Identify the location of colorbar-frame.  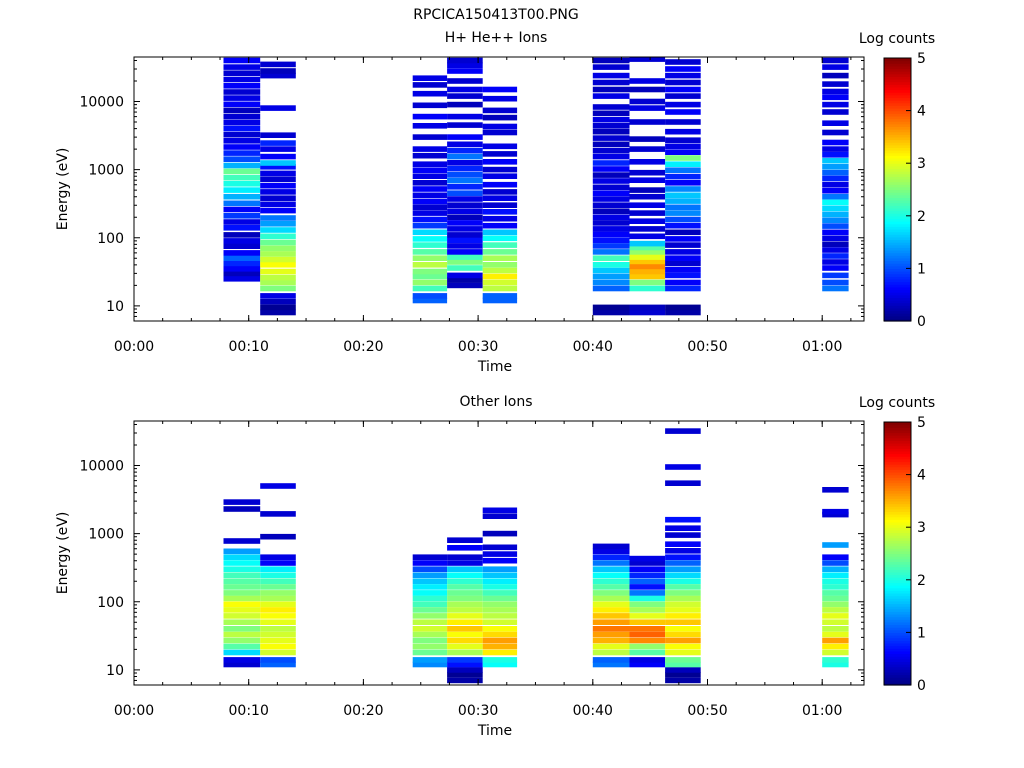
(897, 553).